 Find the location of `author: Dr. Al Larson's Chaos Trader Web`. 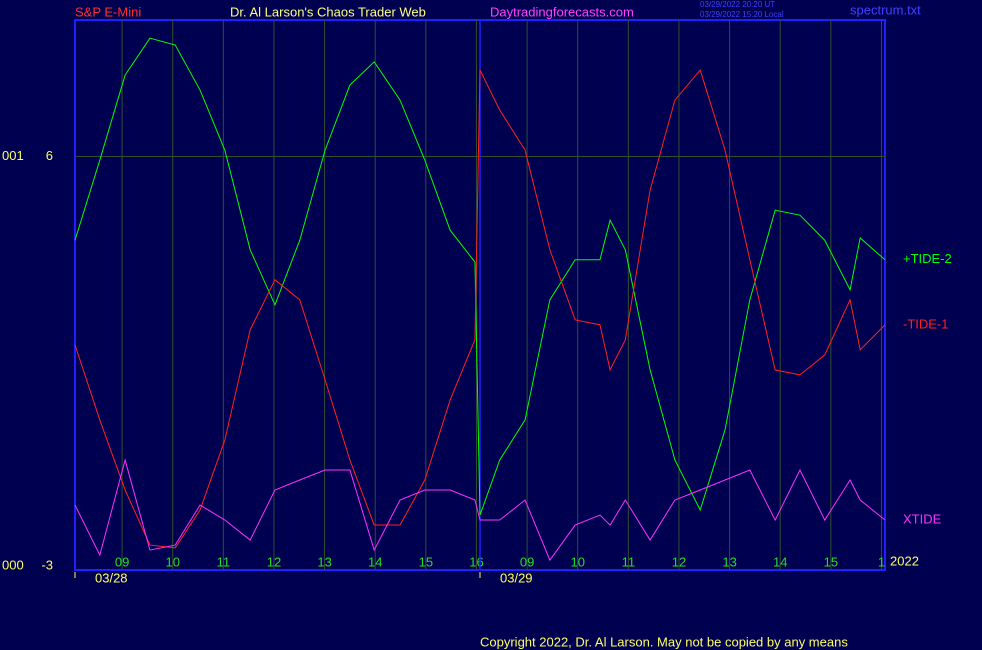

author: Dr. Al Larson's Chaos Trader Web is located at coordinates (328, 11).